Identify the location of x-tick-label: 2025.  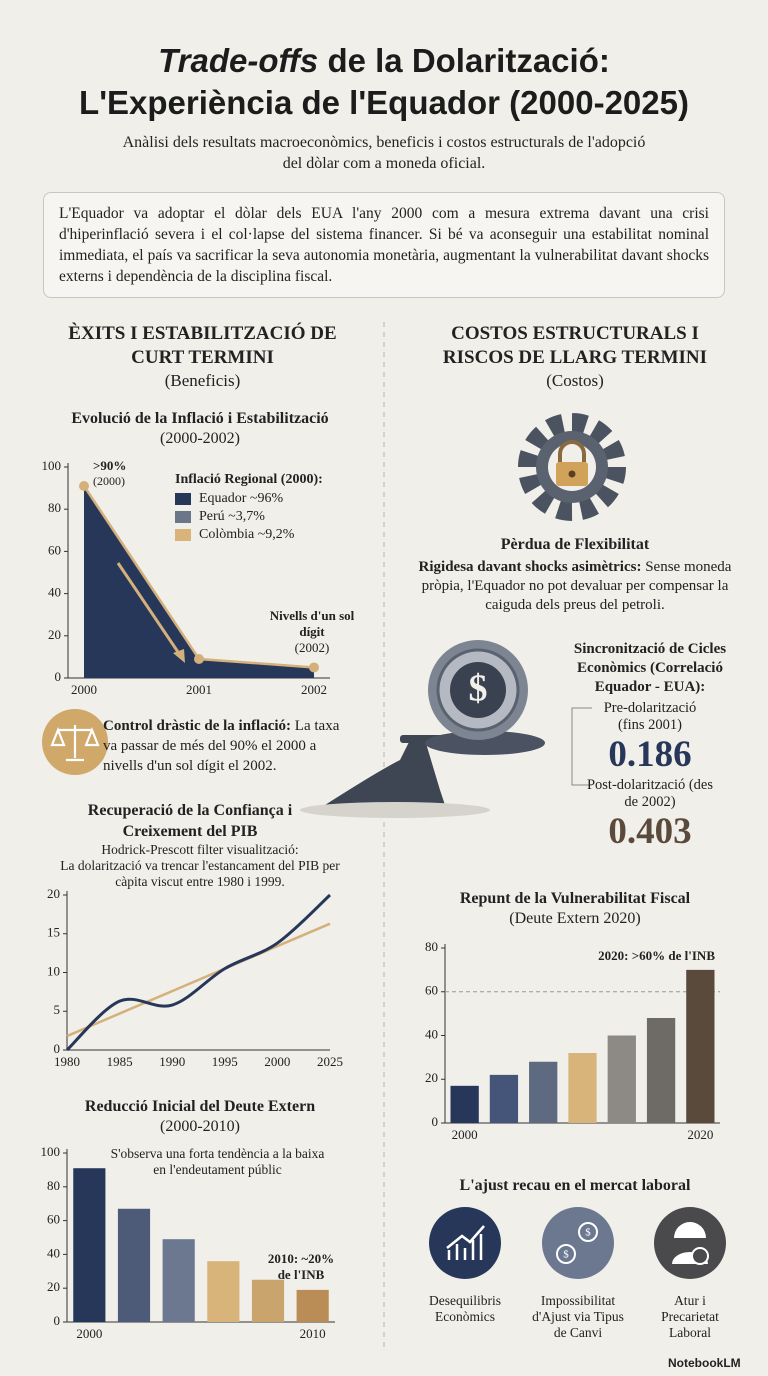
(330, 1061).